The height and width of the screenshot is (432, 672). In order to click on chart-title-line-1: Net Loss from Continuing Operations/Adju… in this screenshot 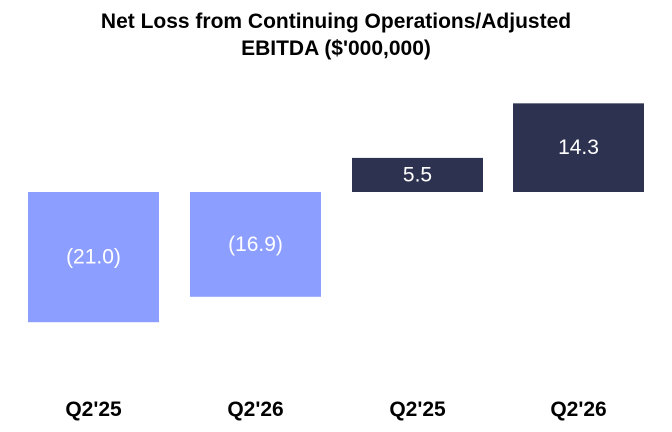, I will do `click(336, 21)`.